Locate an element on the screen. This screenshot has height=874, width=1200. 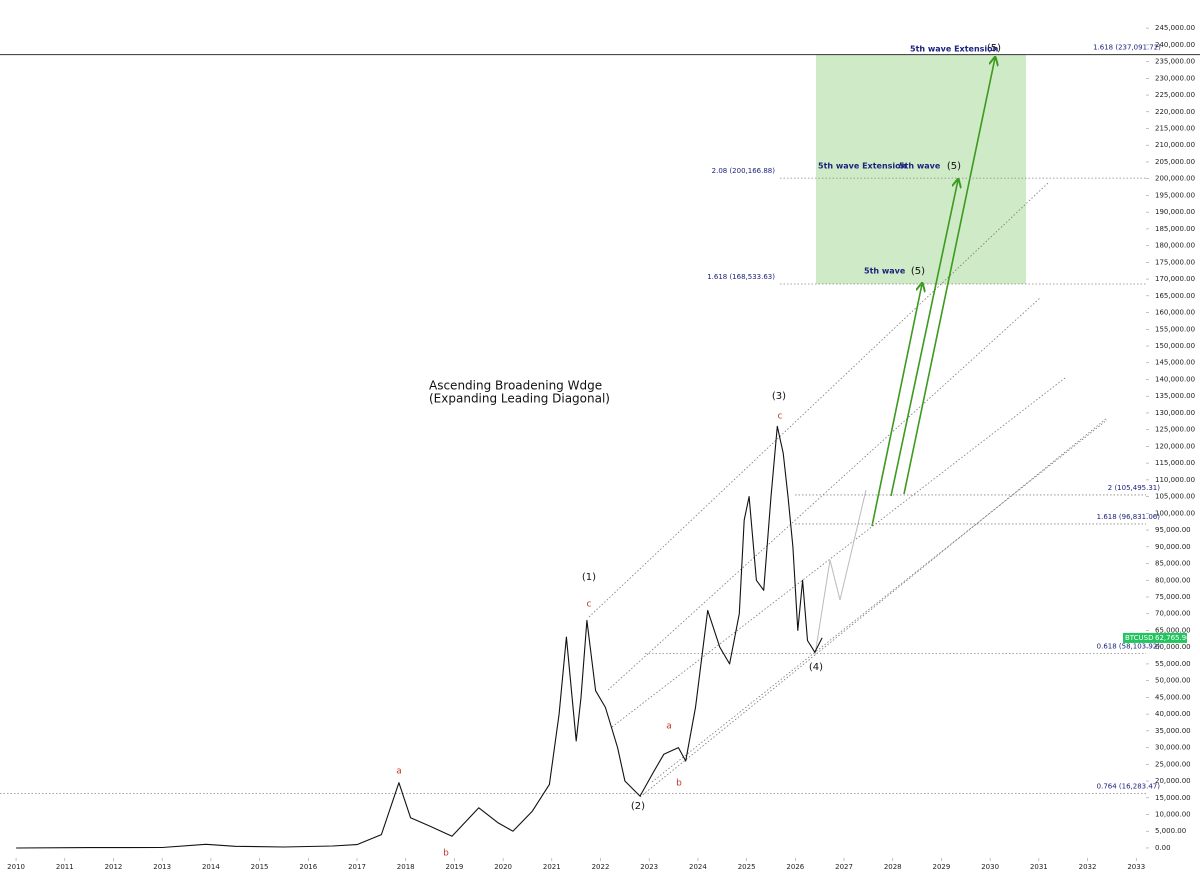
y-tick-label: 210,000.00 is located at coordinates (1175, 145).